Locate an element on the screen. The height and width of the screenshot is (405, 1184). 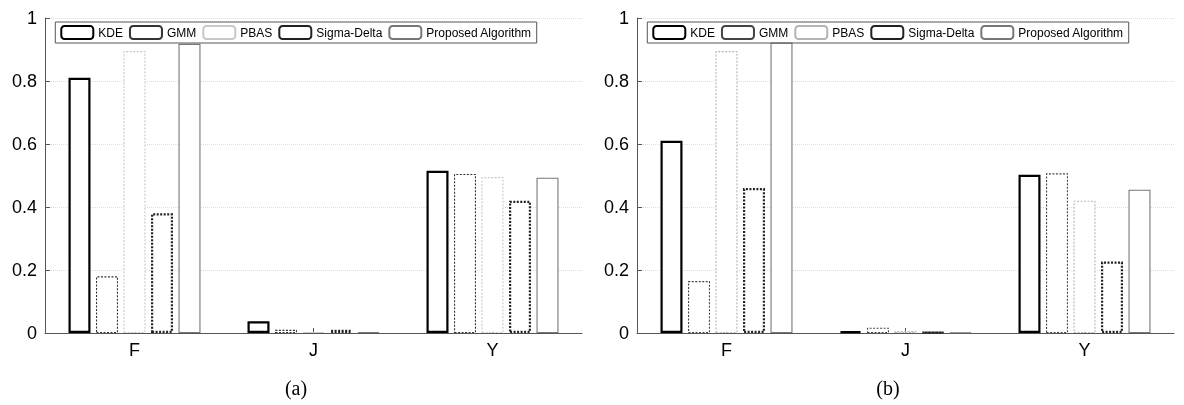
text: (b) is located at coordinates (888, 388).